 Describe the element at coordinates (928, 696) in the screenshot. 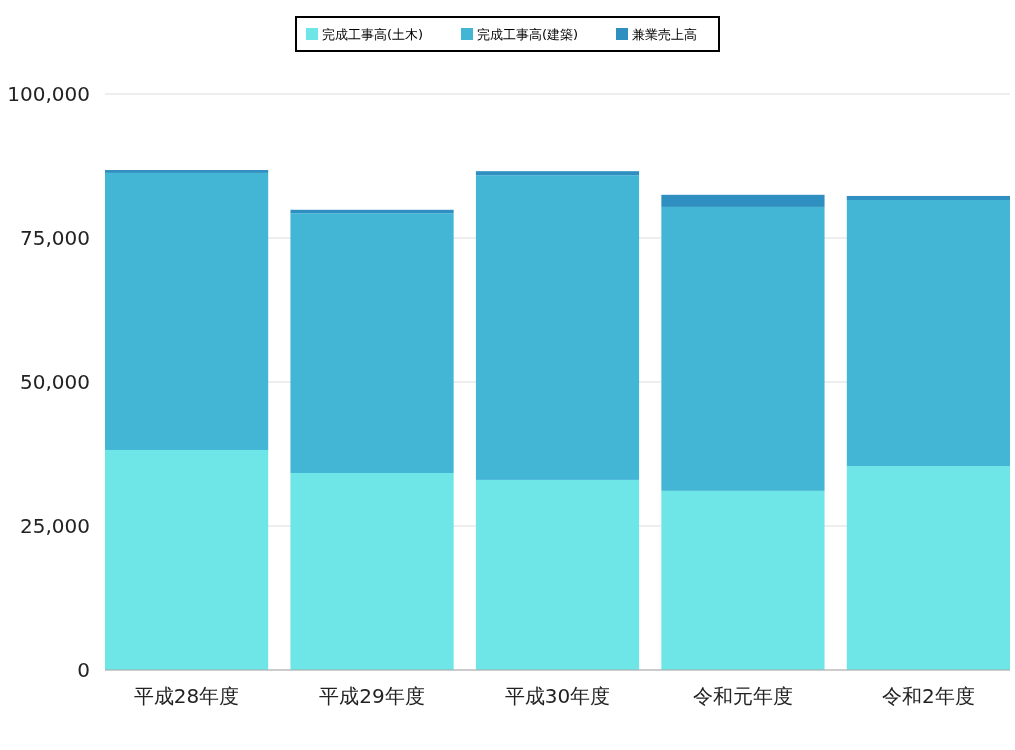

I see `x-tick-label: 令和2年度` at that location.